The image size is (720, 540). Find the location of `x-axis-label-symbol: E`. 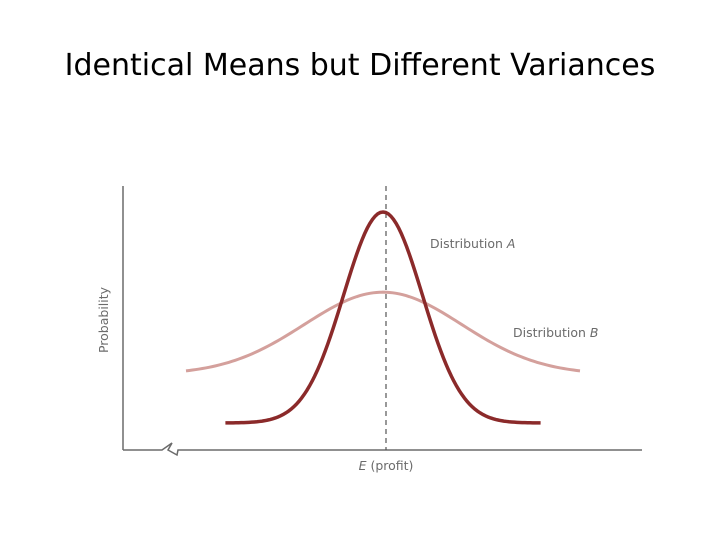

x-axis-label-symbol: E is located at coordinates (363, 465).